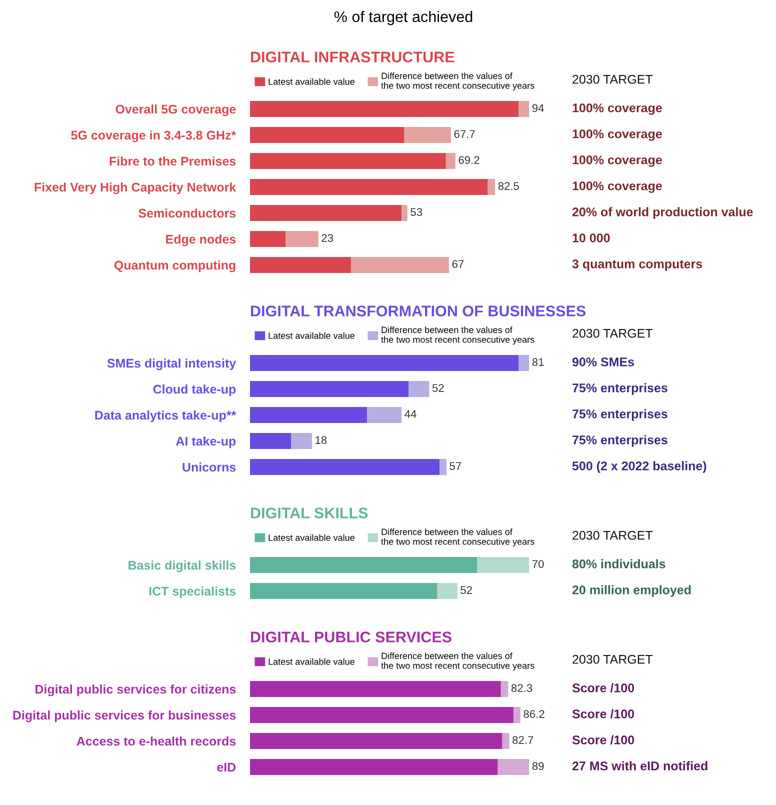 This screenshot has height=805, width=776. What do you see at coordinates (456, 466) in the screenshot?
I see `annotation: 57` at bounding box center [456, 466].